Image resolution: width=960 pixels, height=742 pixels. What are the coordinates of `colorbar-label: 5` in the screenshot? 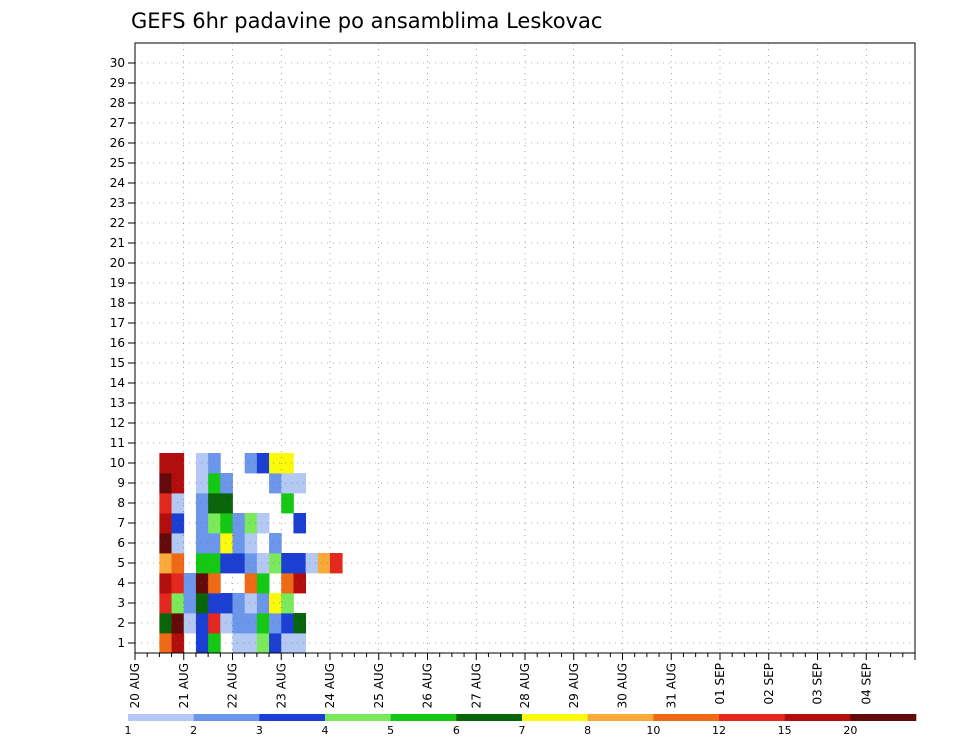 It's located at (390, 730).